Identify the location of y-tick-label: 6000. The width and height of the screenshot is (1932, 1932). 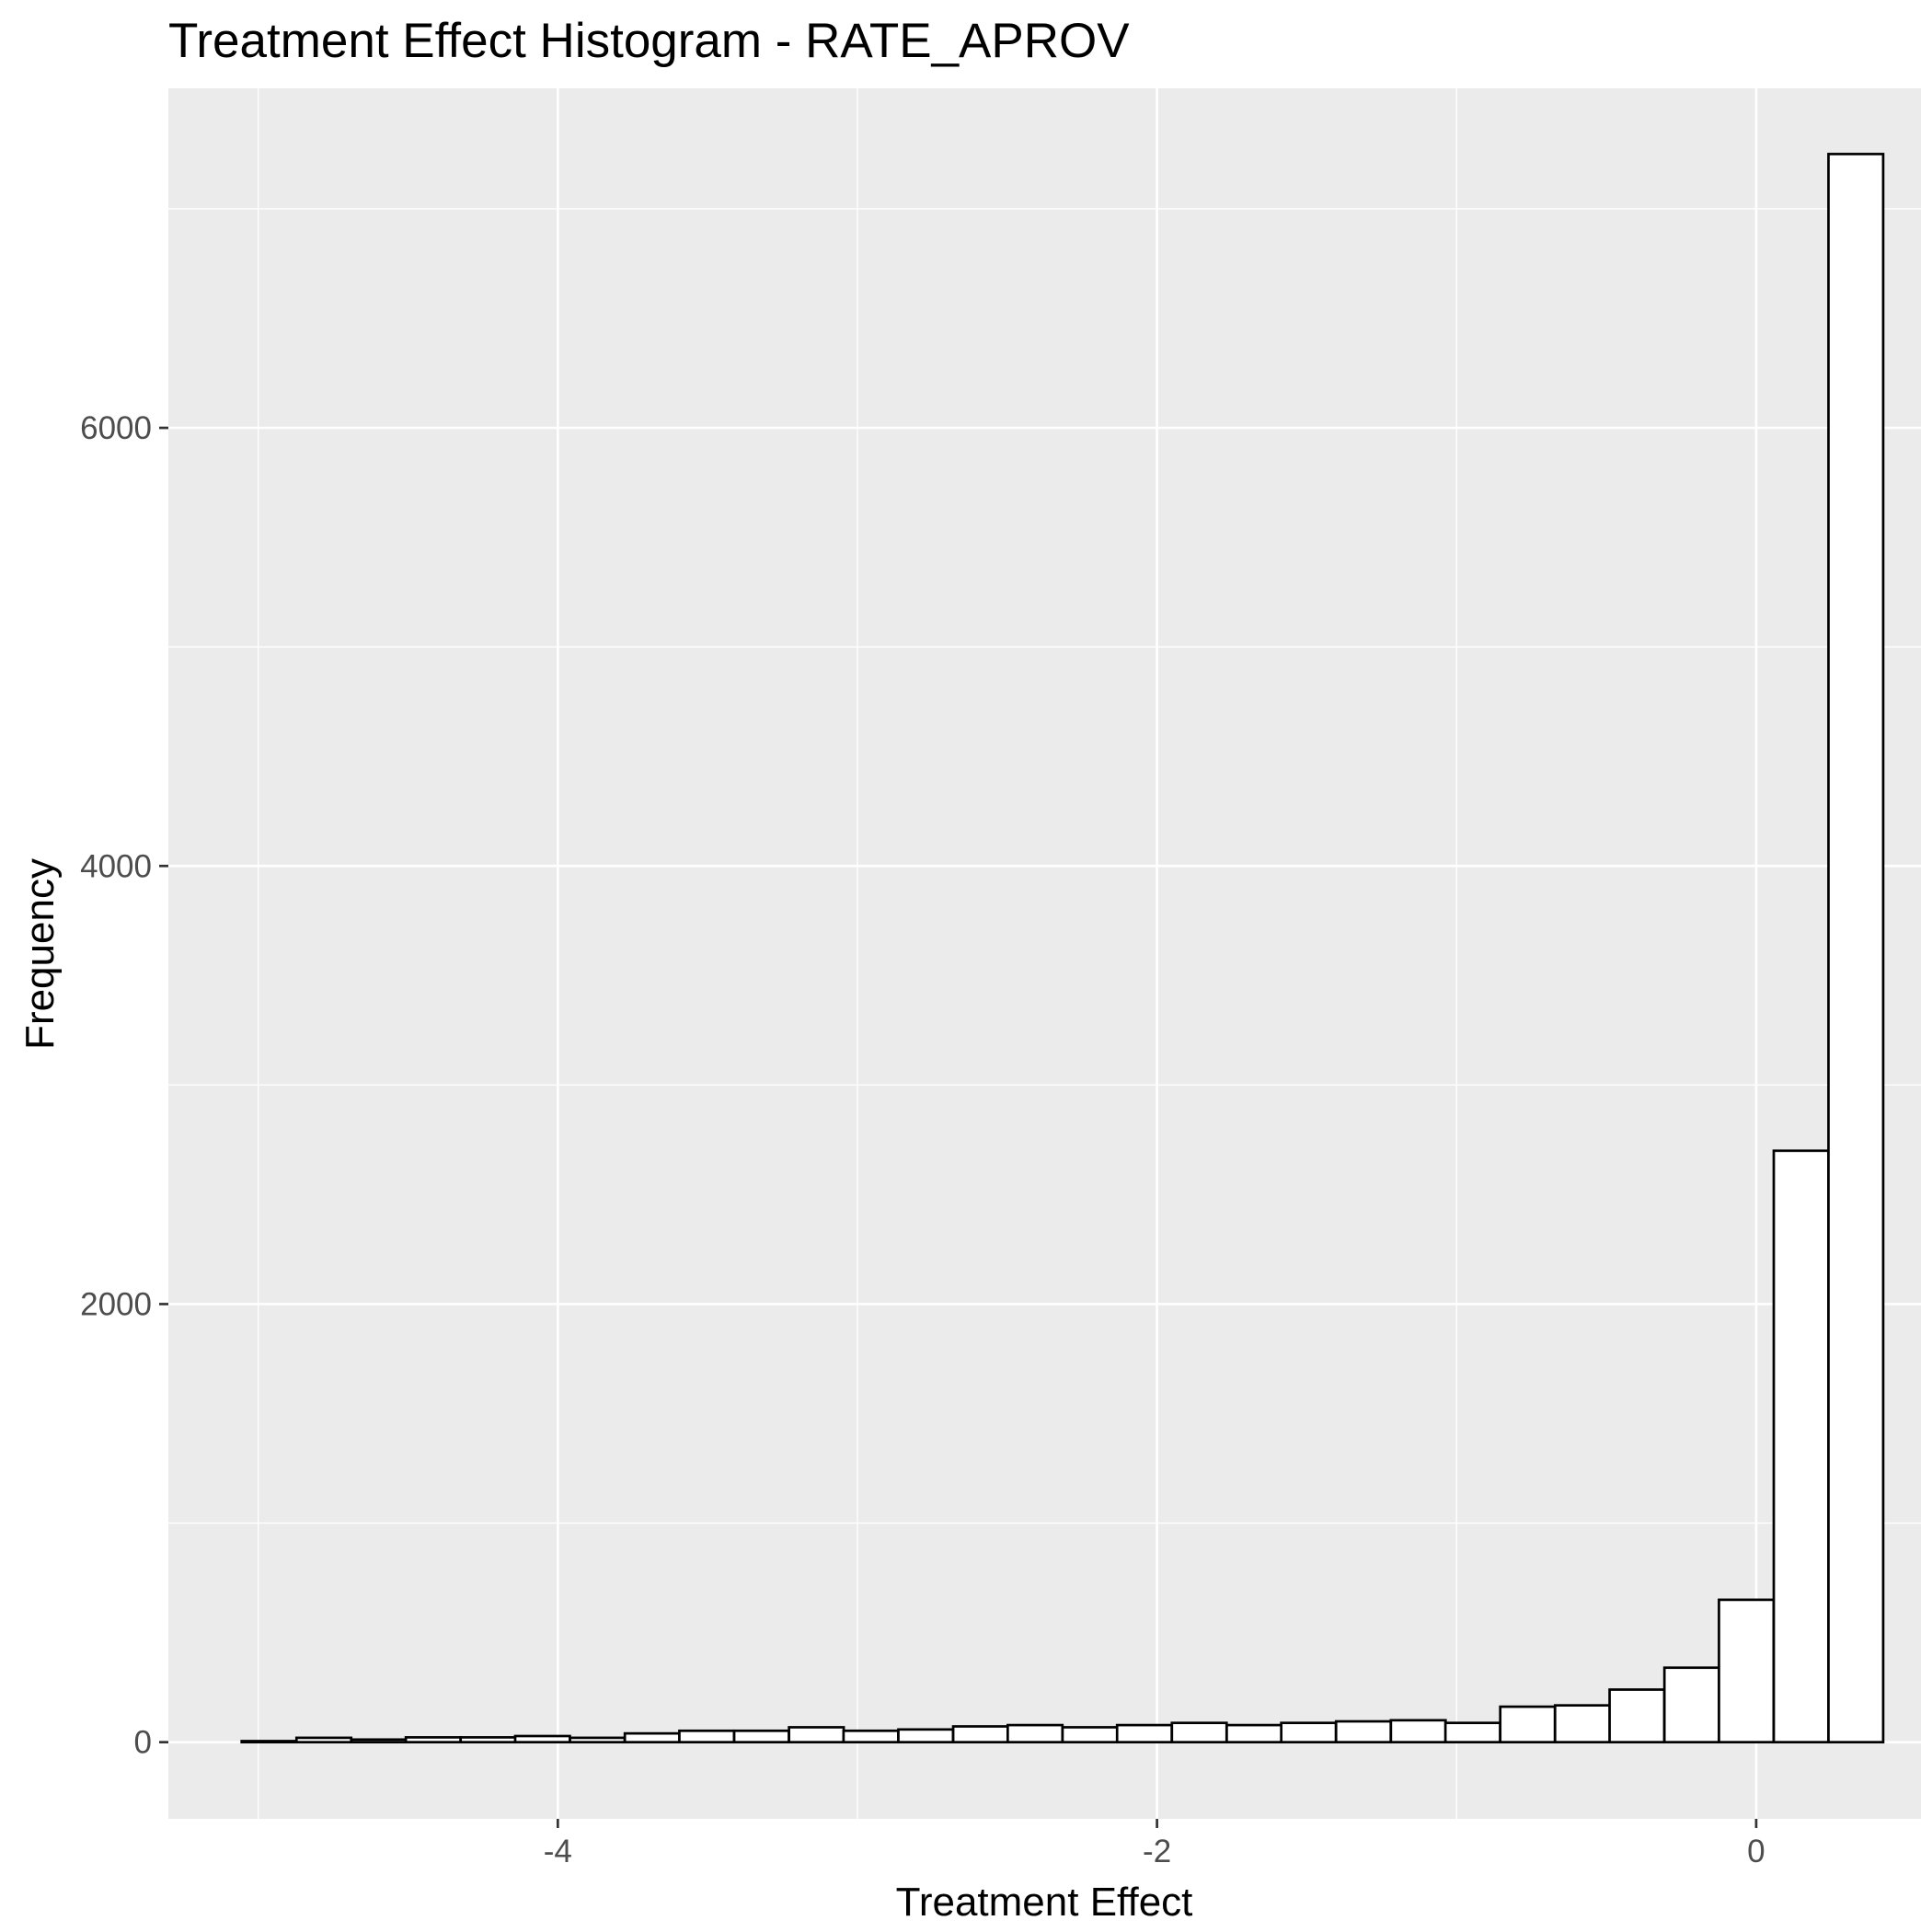
(116, 428).